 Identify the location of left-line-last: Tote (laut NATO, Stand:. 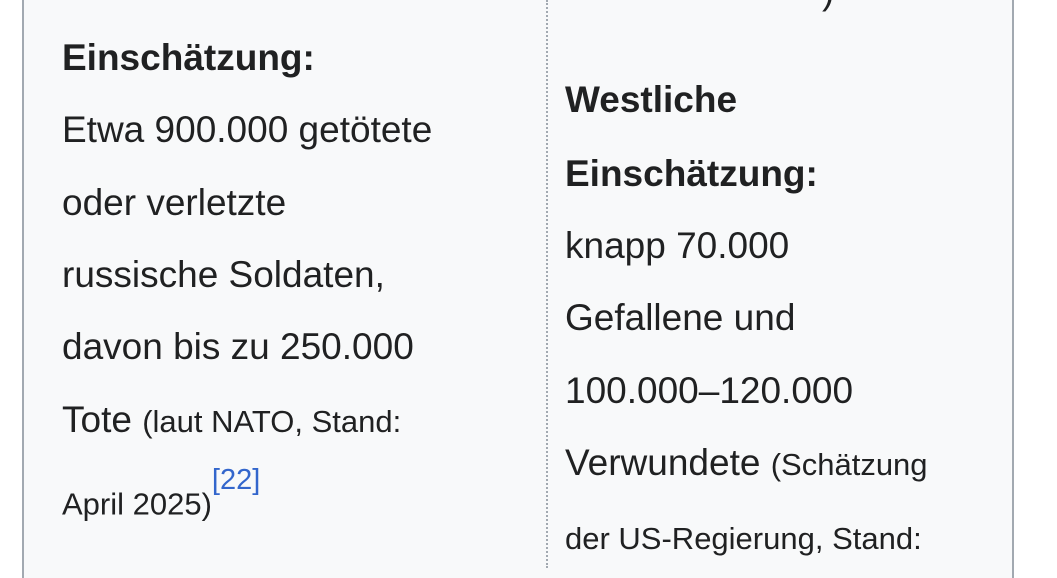
(231, 421).